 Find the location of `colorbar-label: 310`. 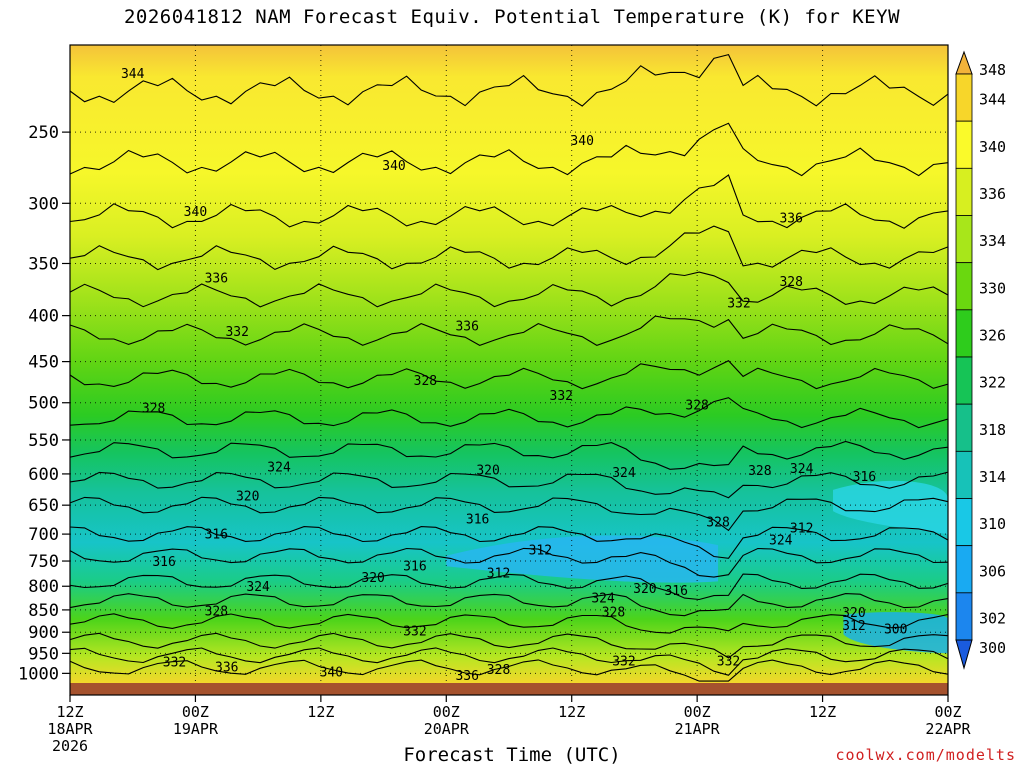

colorbar-label: 310 is located at coordinates (992, 524).